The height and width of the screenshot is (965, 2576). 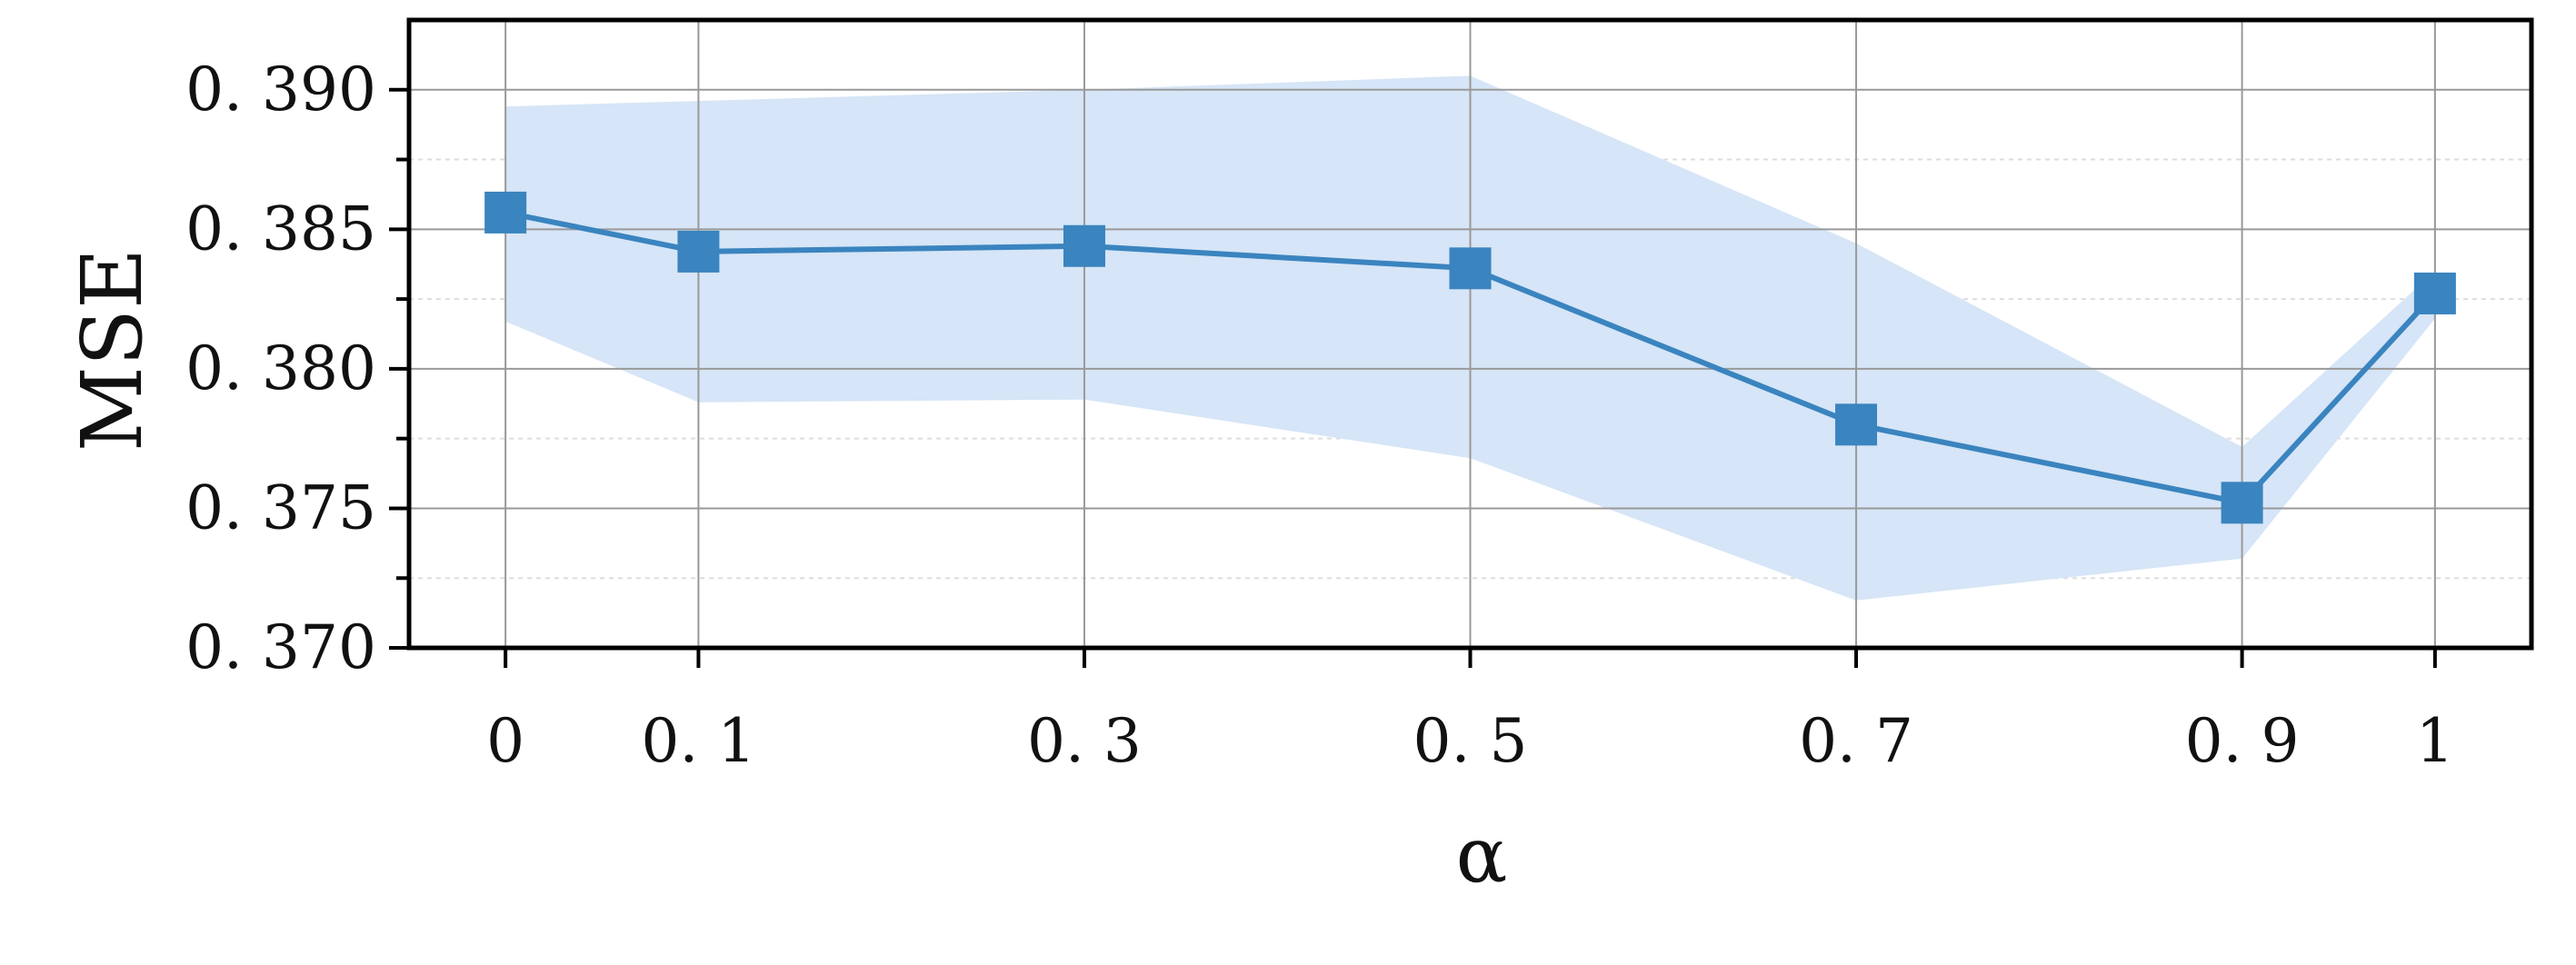 I want to click on x-tick-label: 0. 9, so click(x=2242, y=741).